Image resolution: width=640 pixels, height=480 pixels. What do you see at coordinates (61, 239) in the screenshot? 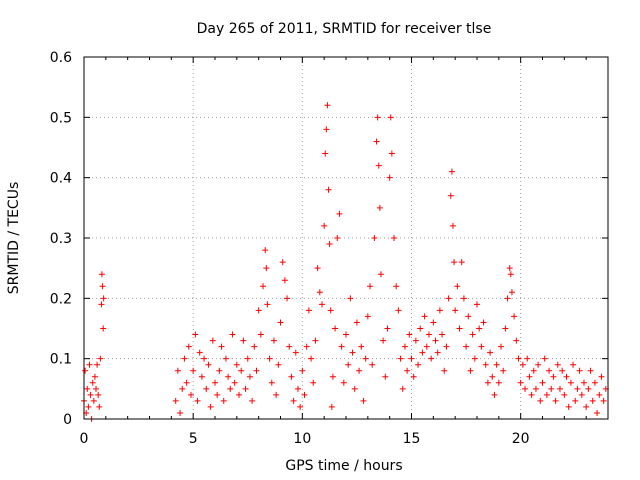
I see `y-tick-label: 0.3` at bounding box center [61, 239].